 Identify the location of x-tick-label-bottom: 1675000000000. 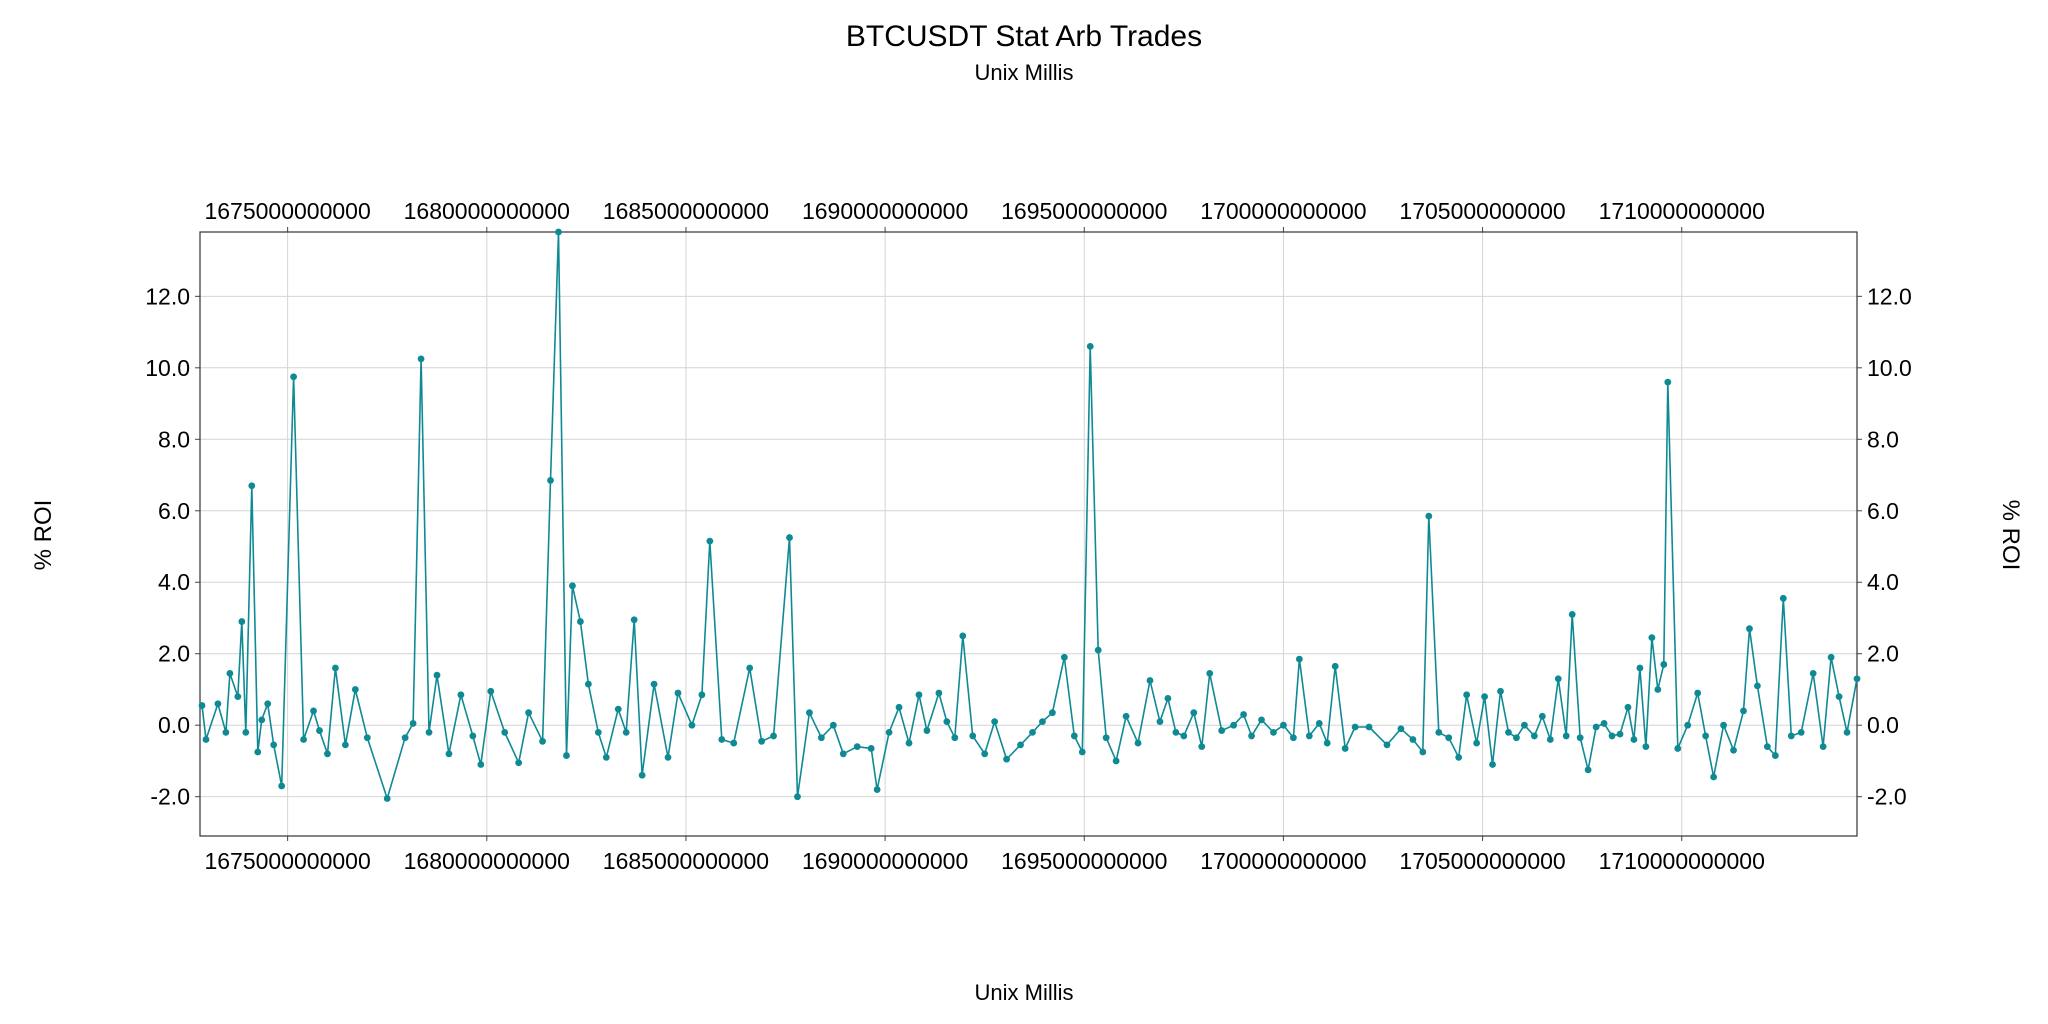
(287, 861).